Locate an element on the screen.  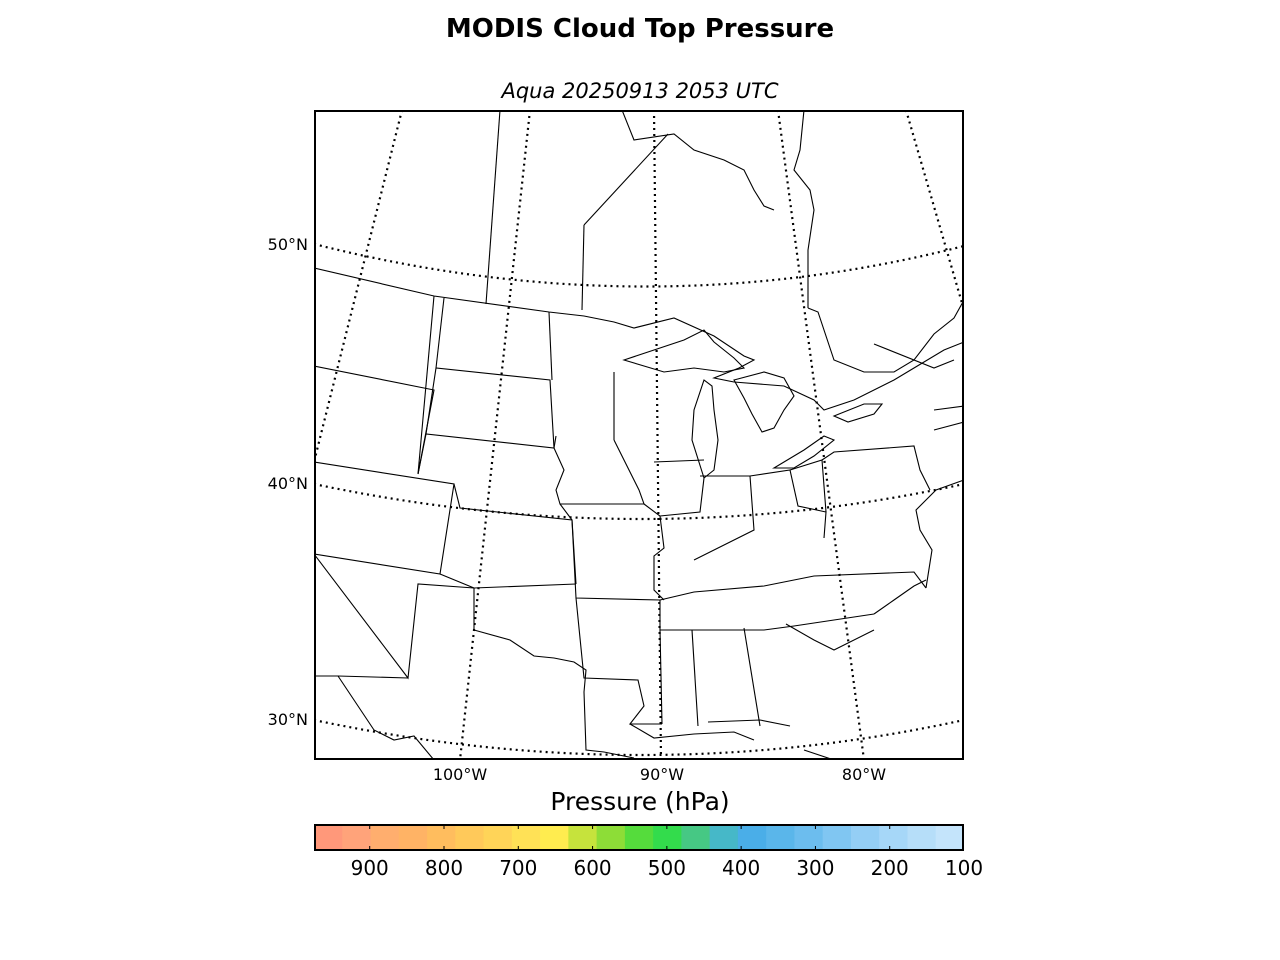
colorbar-tick-label: 200 is located at coordinates (889, 868).